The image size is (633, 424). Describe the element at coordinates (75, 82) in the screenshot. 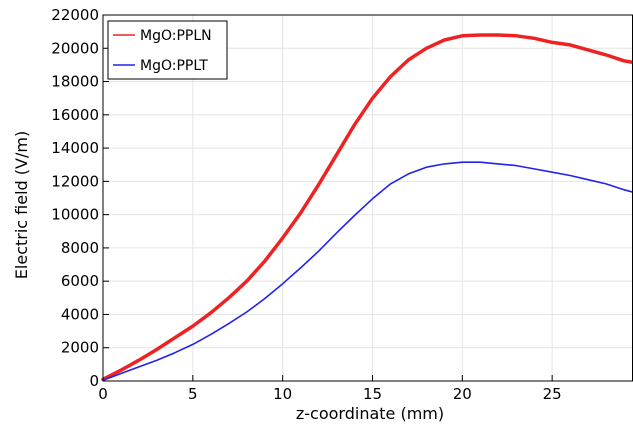

I see `y-tick-label: 18000` at that location.